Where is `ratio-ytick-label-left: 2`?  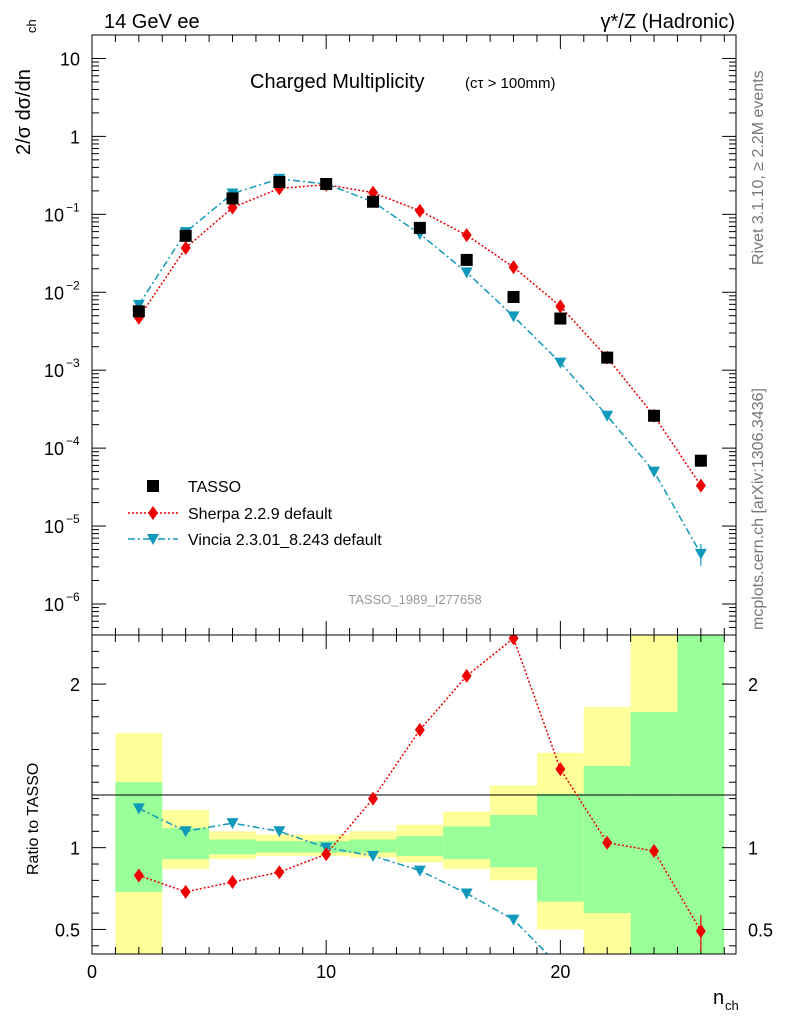 ratio-ytick-label-left: 2 is located at coordinates (75, 685).